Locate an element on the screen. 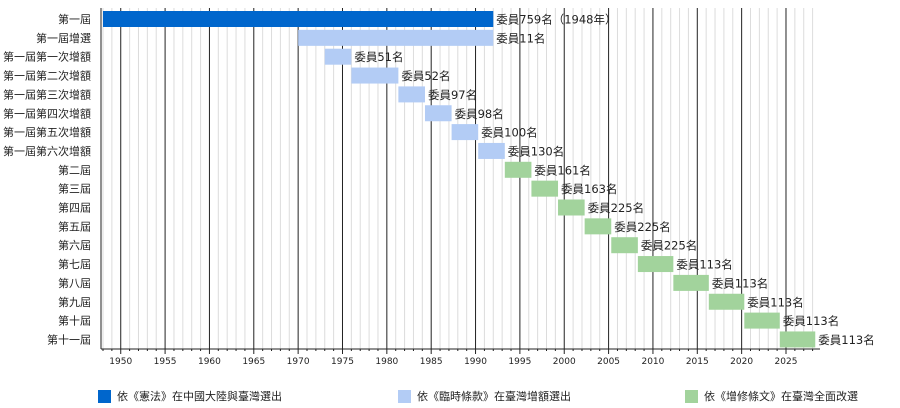 The image size is (900, 408). category-label: 第一屆第三次增額 is located at coordinates (47, 94).